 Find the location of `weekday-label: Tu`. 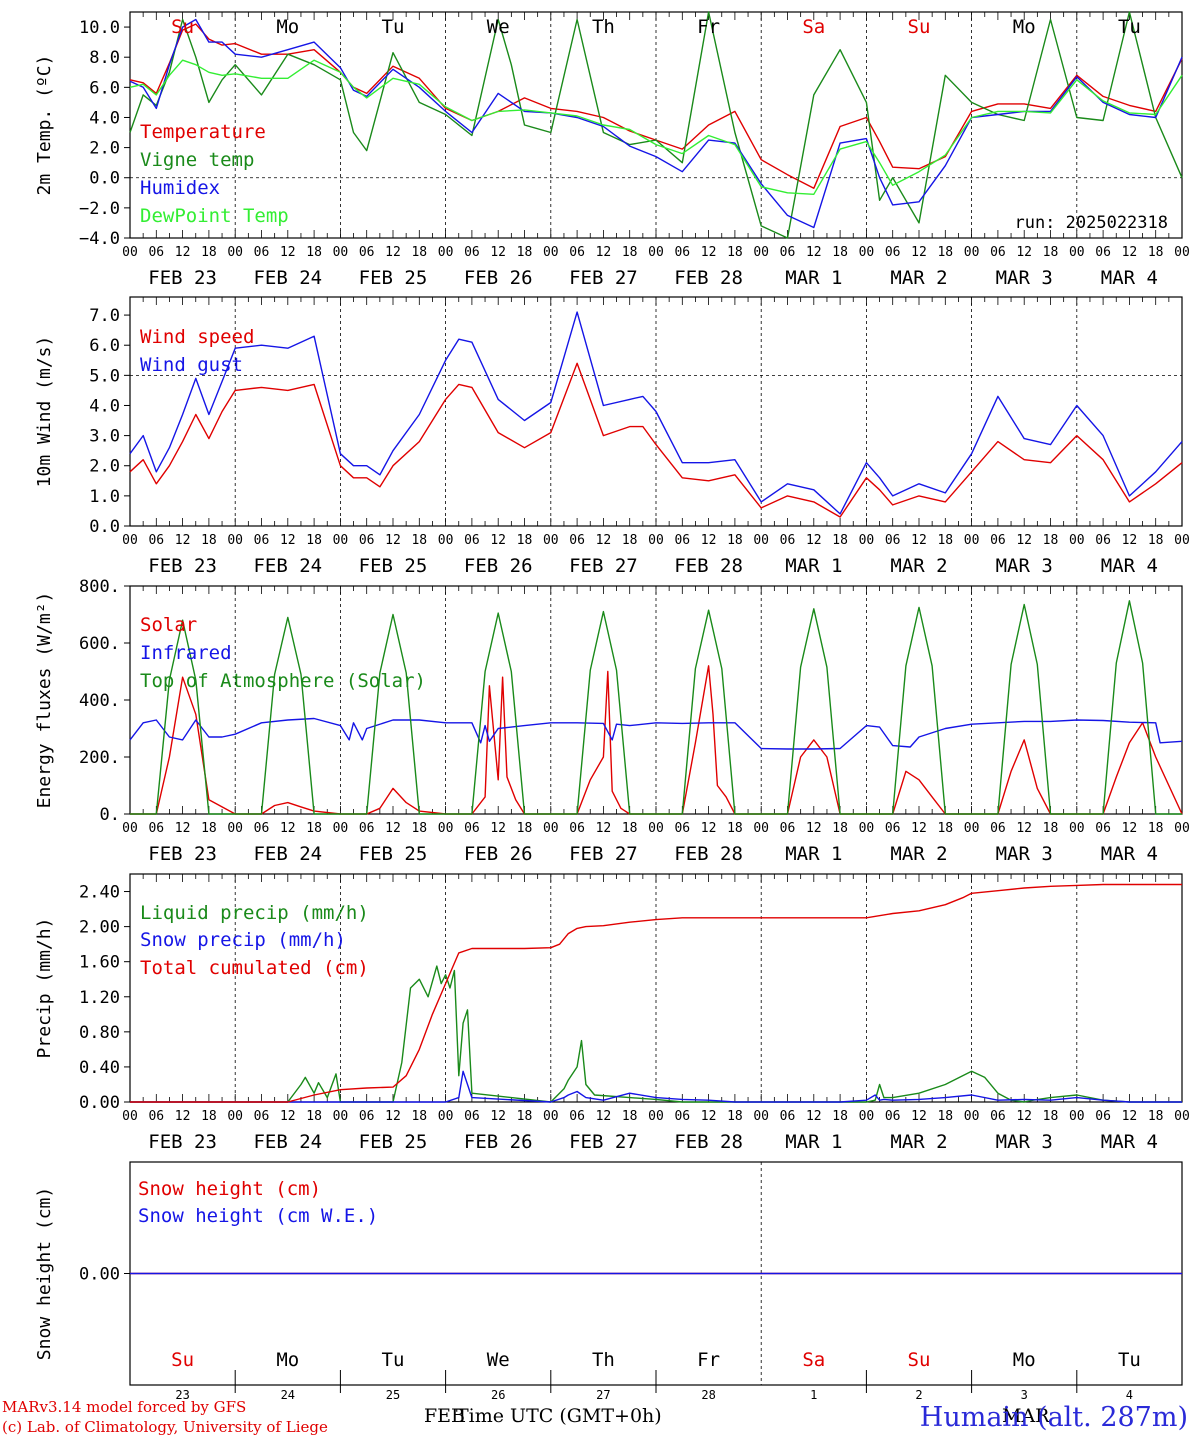

weekday-label: Tu is located at coordinates (393, 1360).